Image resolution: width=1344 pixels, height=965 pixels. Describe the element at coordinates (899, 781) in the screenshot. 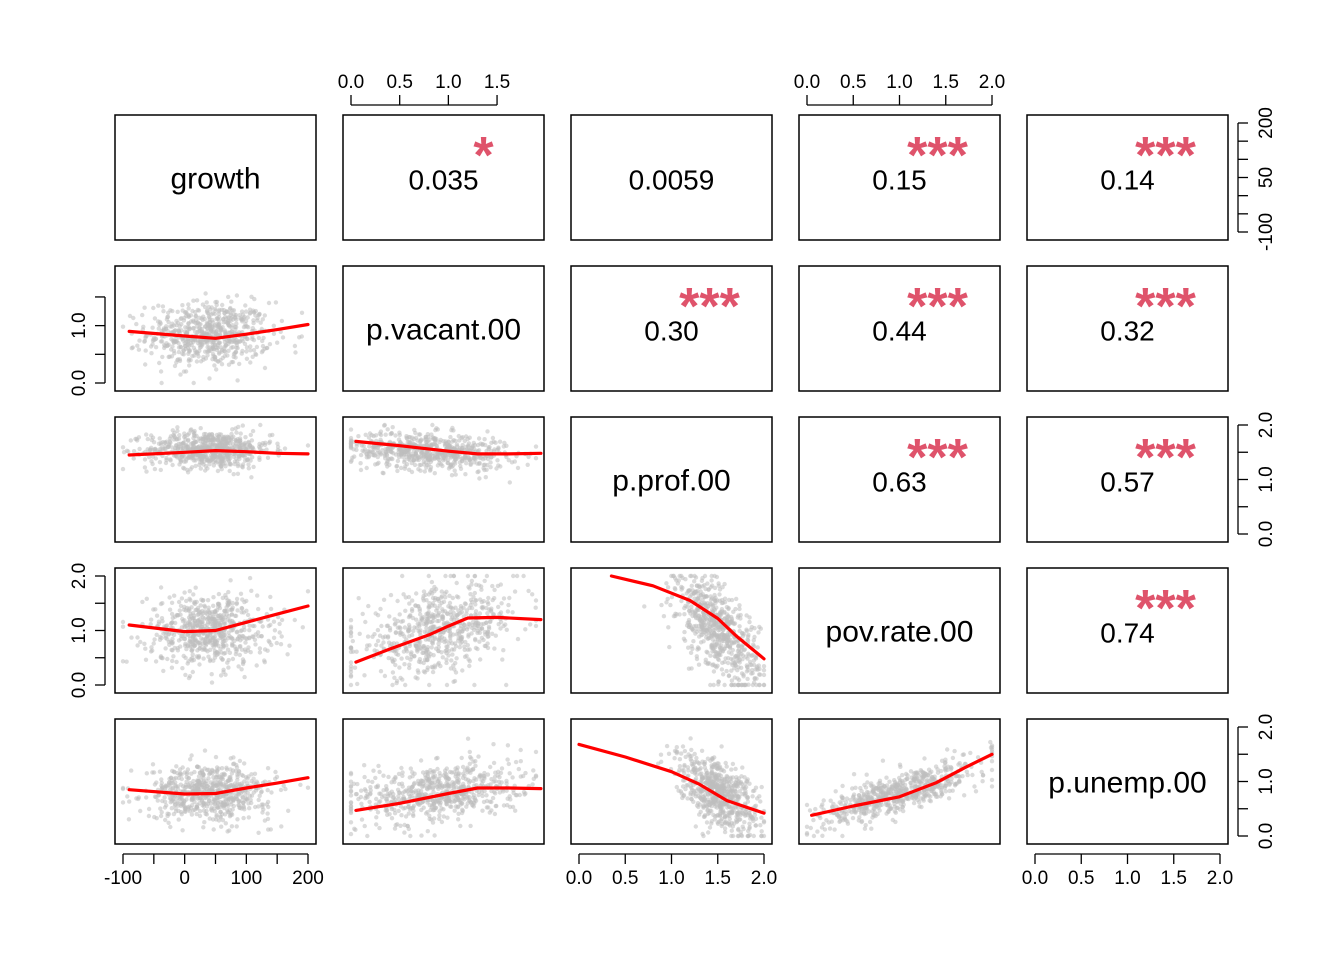

I see `panel-frame-r4-c3` at that location.